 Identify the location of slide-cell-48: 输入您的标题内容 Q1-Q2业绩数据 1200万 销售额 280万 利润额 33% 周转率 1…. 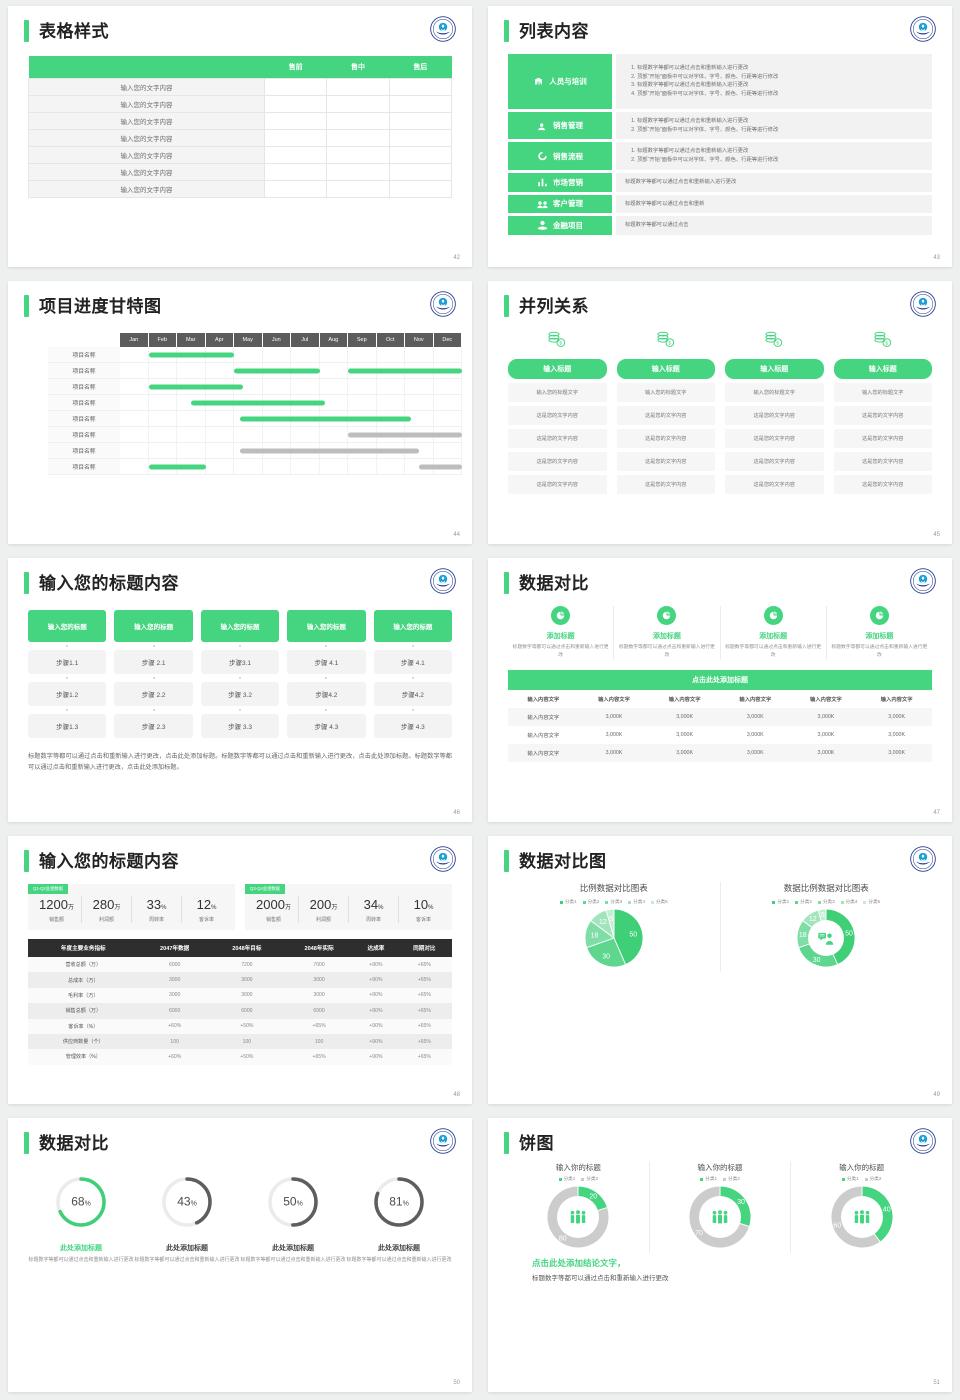
(240, 971).